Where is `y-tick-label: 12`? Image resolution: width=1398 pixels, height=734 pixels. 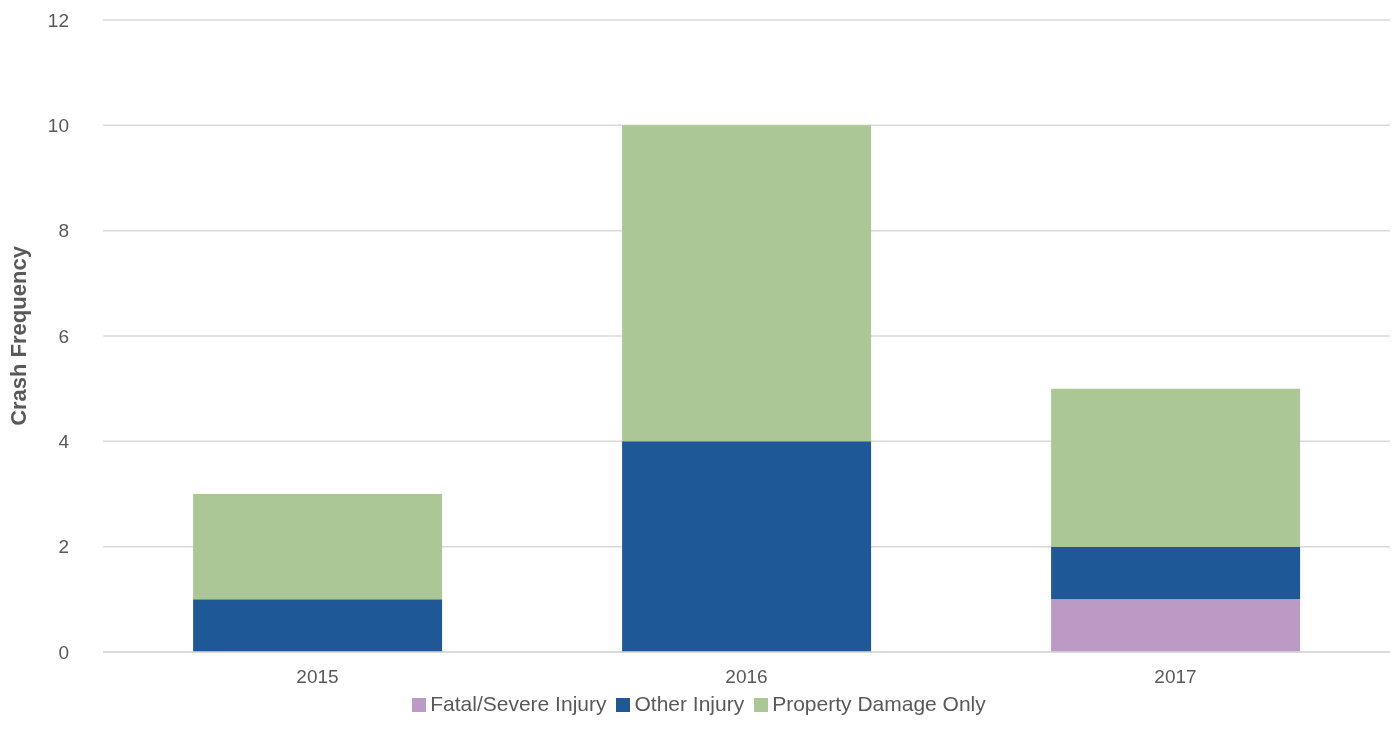 y-tick-label: 12 is located at coordinates (58, 20).